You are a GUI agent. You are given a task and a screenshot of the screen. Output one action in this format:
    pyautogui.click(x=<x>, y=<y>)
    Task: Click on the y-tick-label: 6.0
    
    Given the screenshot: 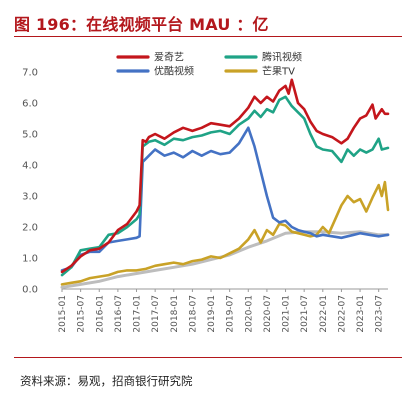 What is the action you would take?
    pyautogui.click(x=30, y=104)
    